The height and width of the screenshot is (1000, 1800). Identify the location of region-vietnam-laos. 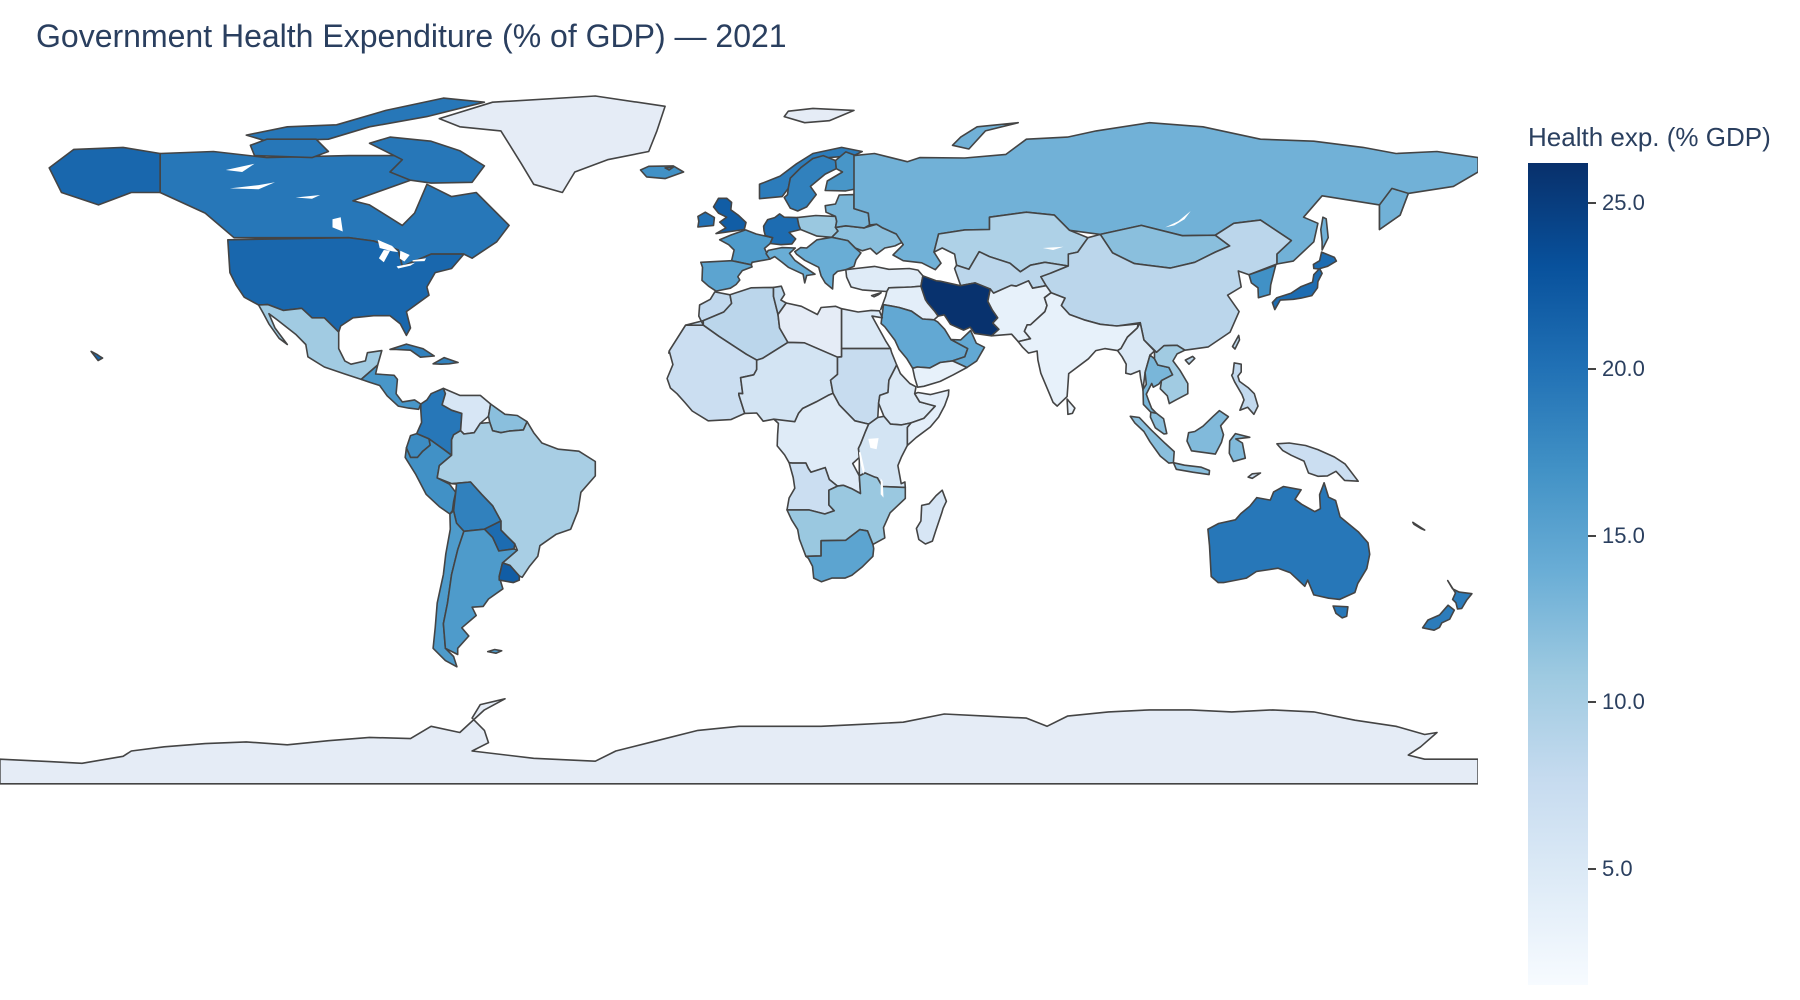
(1171, 374).